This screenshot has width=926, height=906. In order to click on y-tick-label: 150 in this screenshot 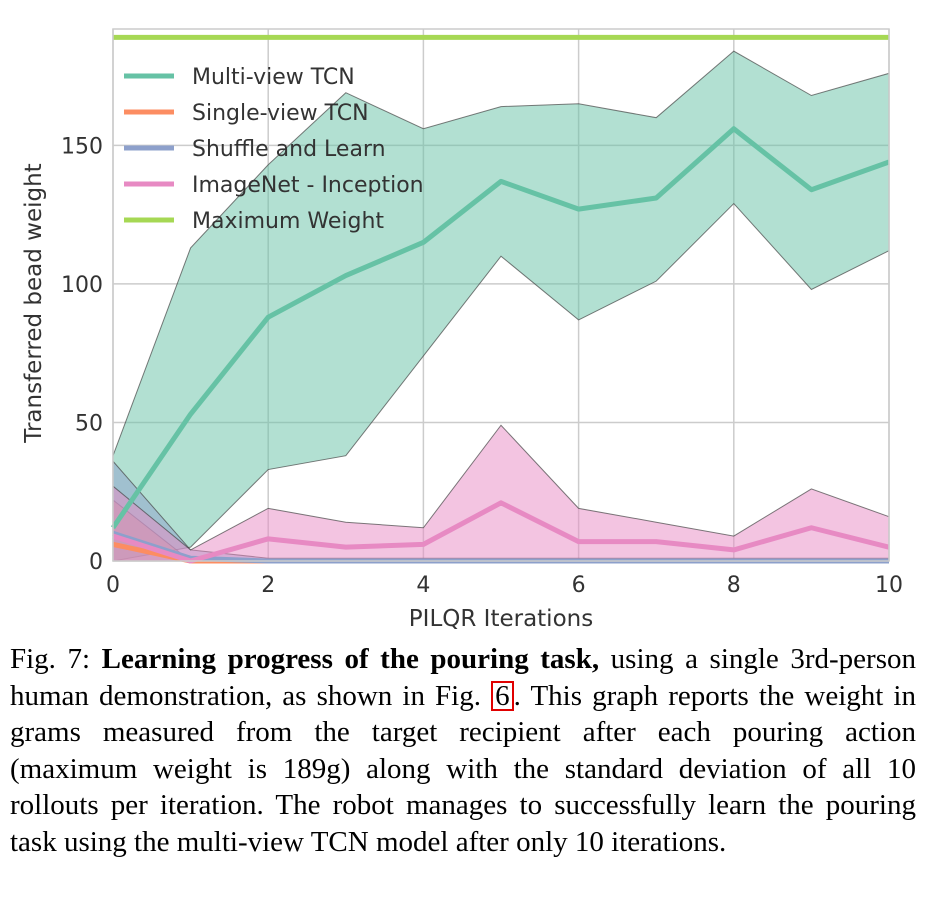, I will do `click(82, 146)`.